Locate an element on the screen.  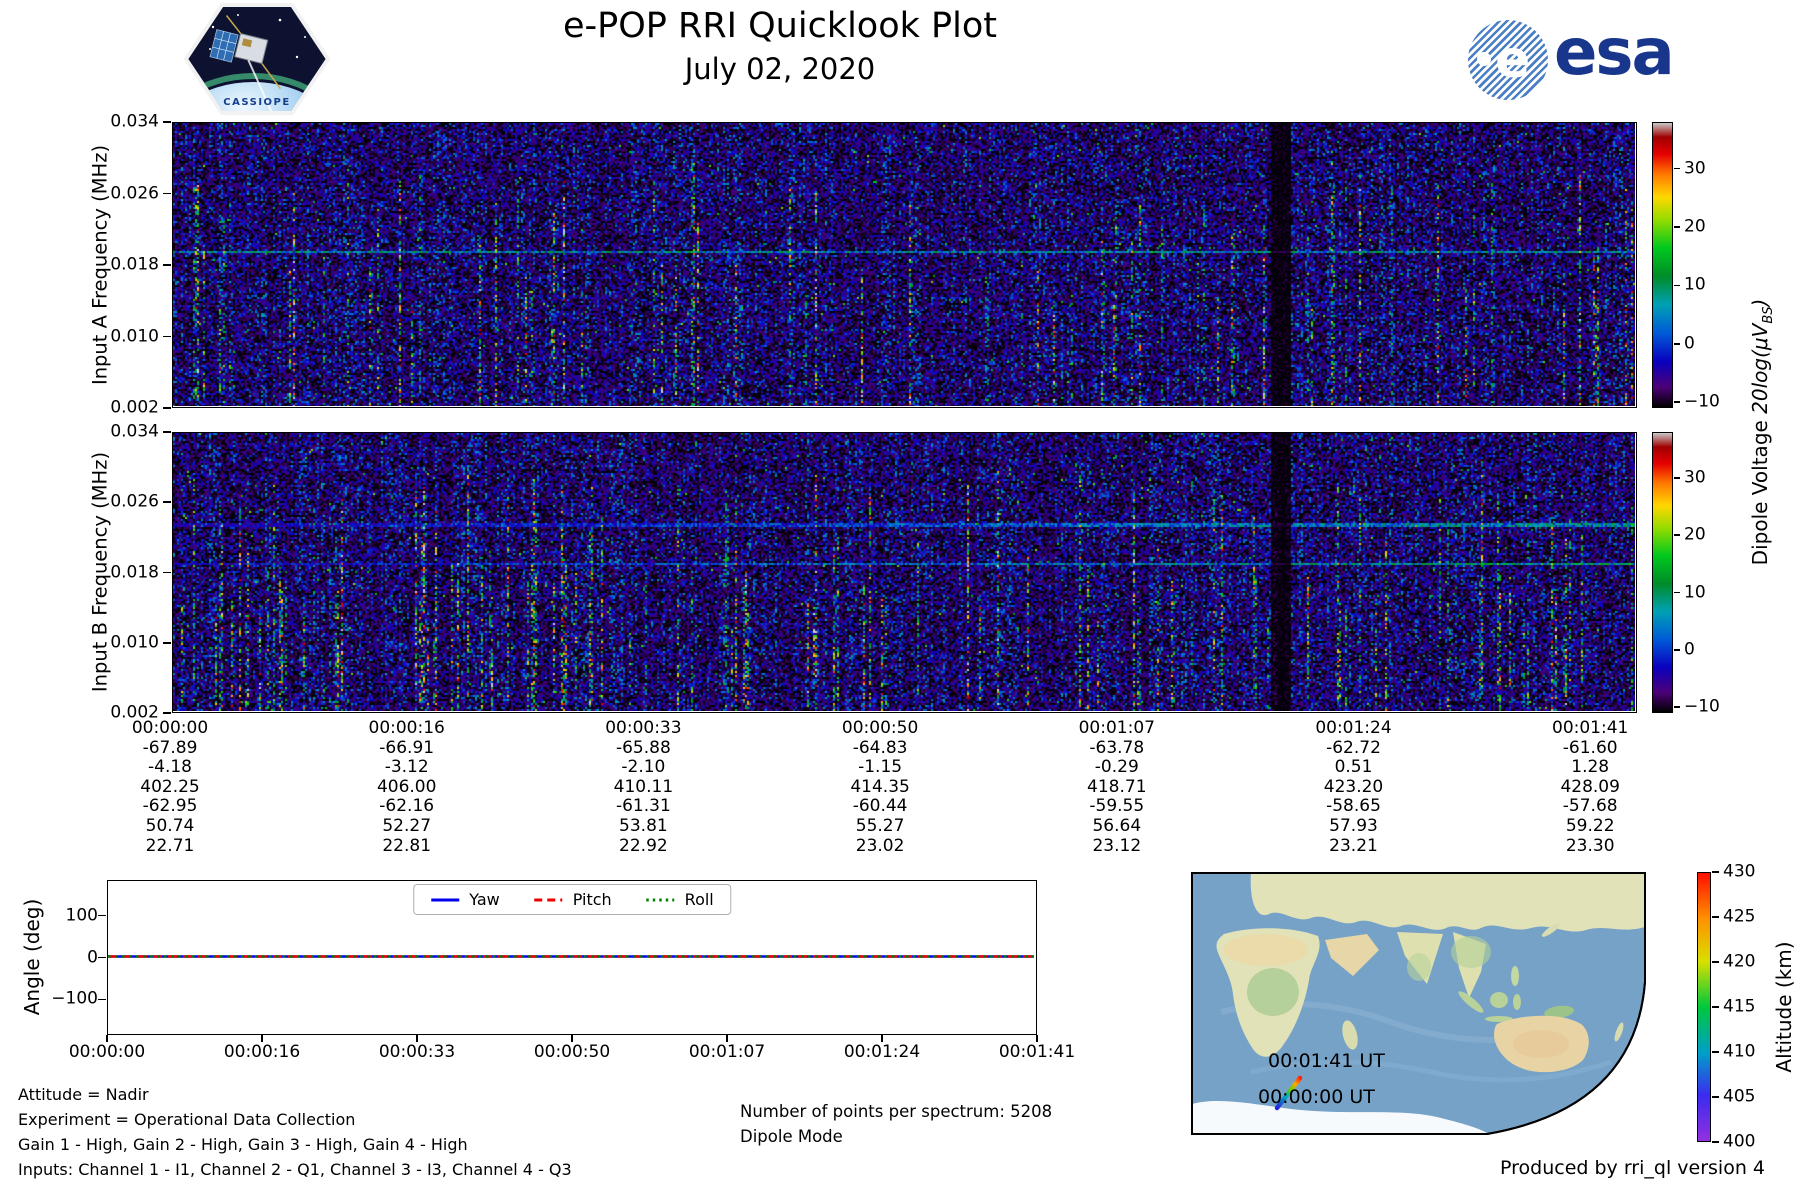
altitude-colorbar-label: Altitude (km) is located at coordinates (1784, 1007).